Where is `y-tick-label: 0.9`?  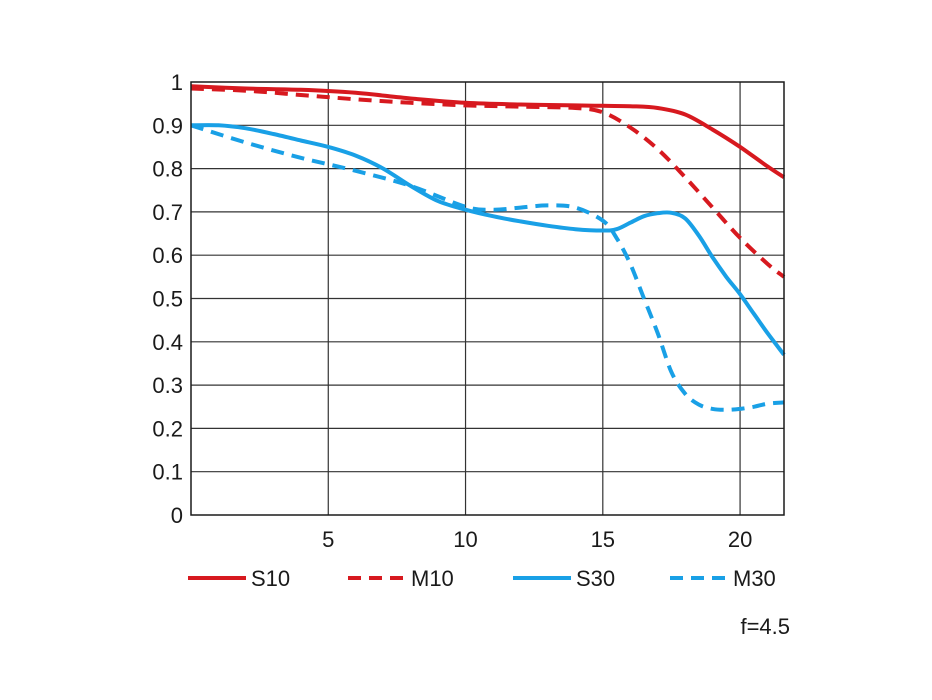 y-tick-label: 0.9 is located at coordinates (167, 125).